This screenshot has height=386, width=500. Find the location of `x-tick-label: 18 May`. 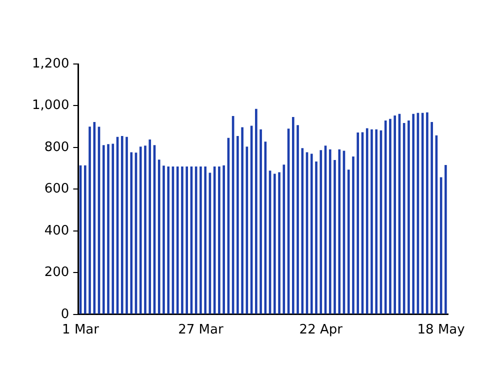

x-tick-label: 18 May is located at coordinates (441, 330).